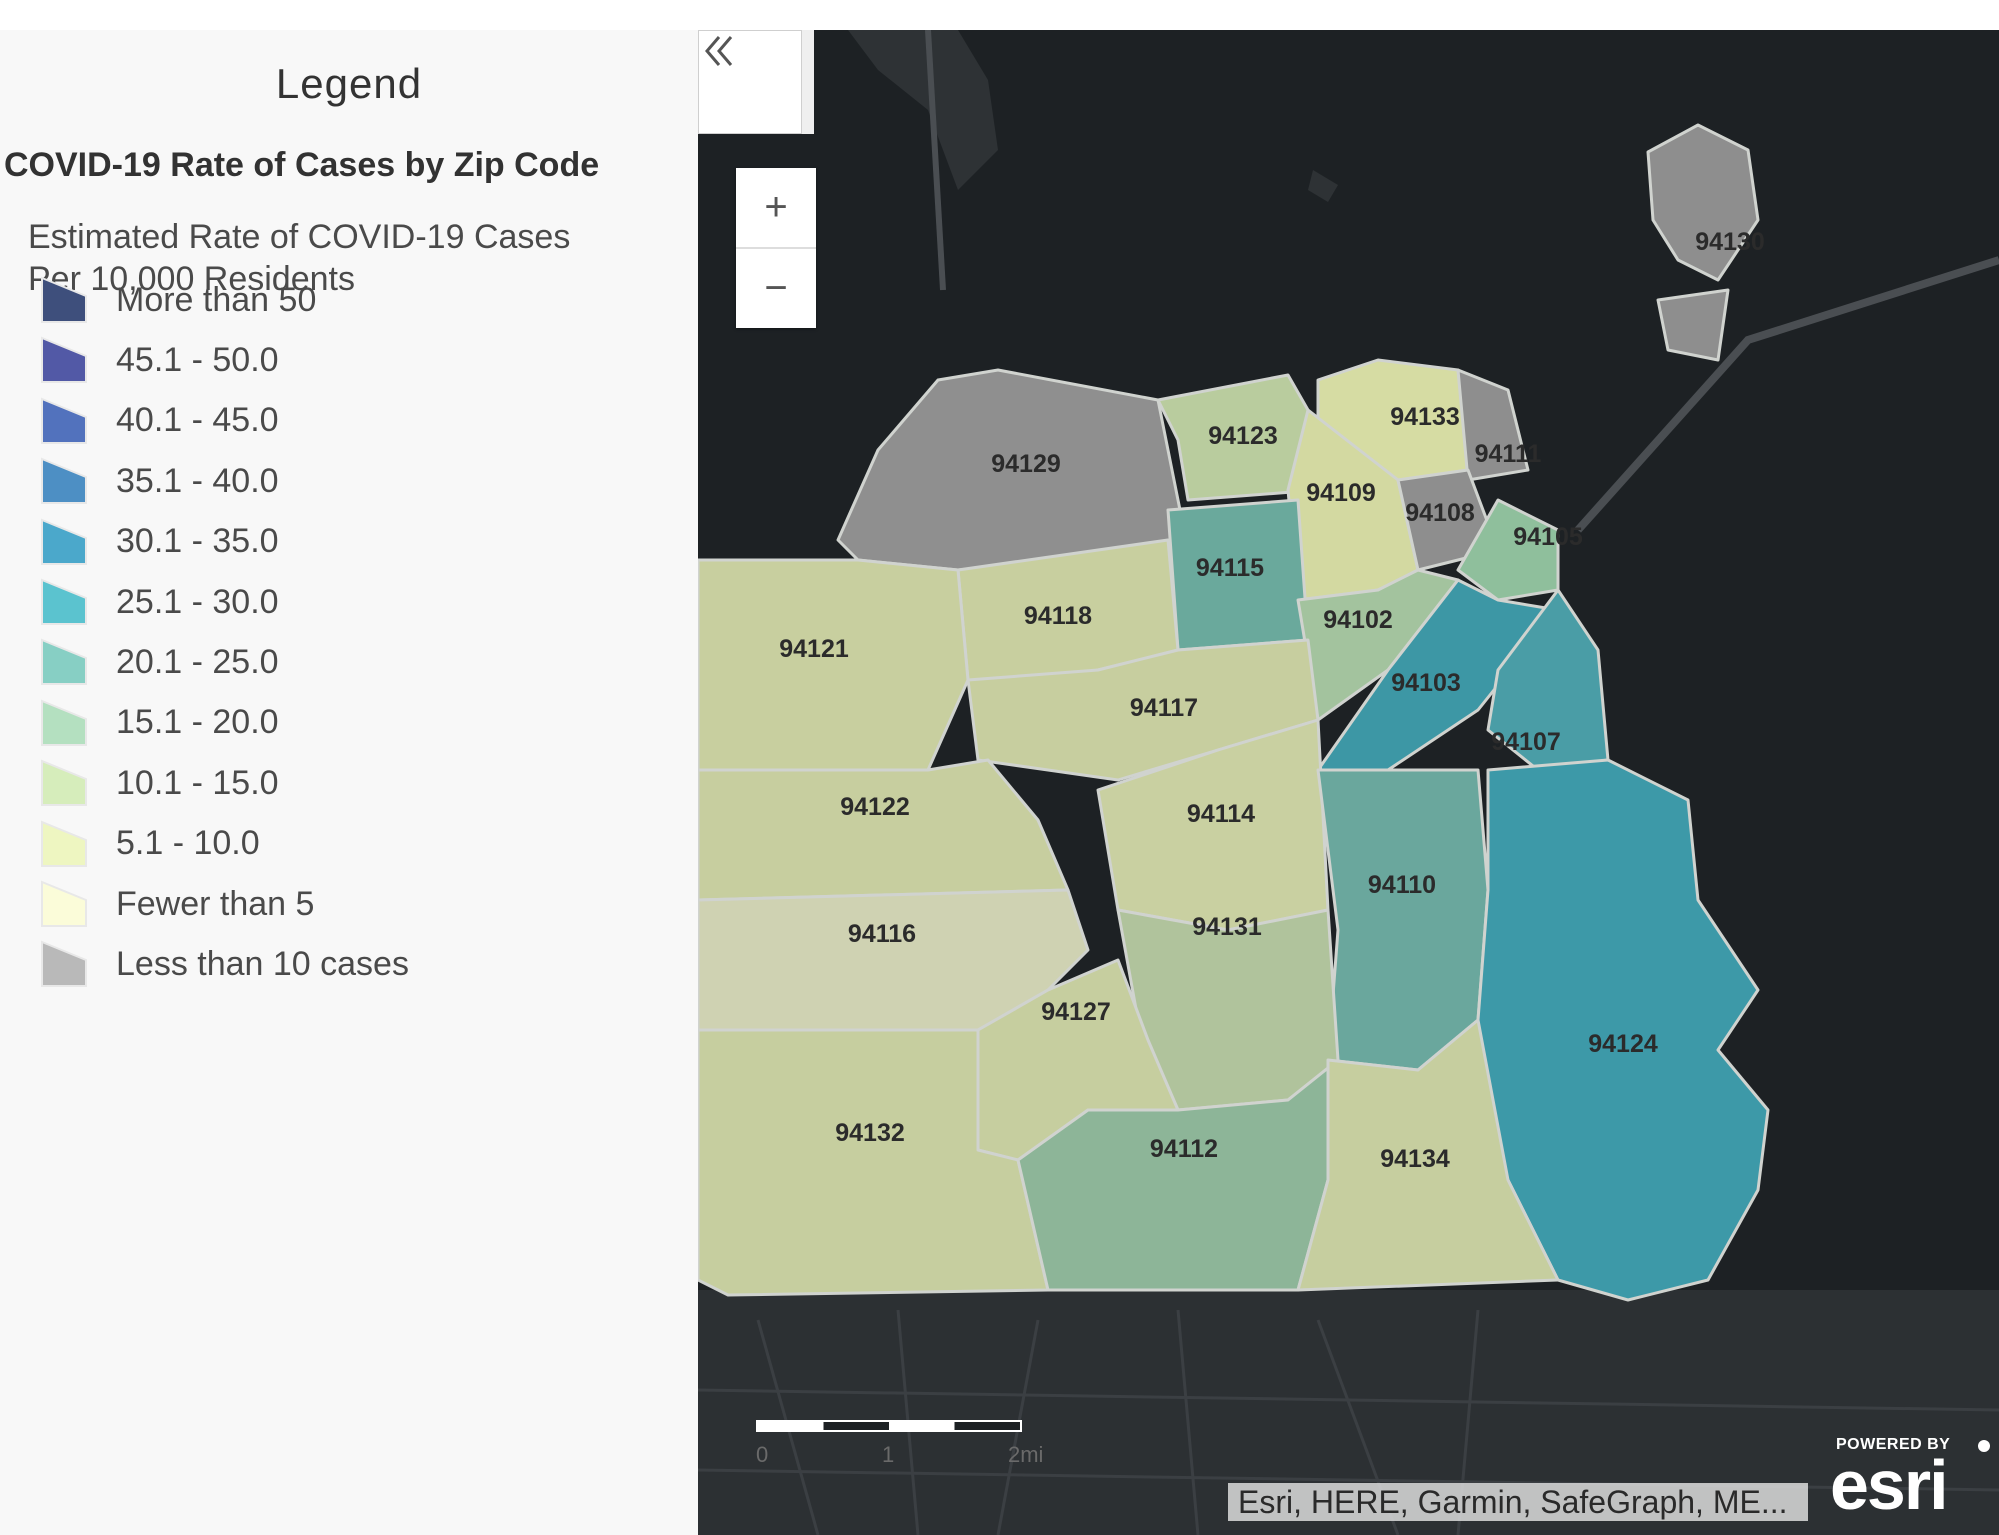 This screenshot has height=1535, width=1999. Describe the element at coordinates (1440, 513) in the screenshot. I see `zip-label-94108: 94108` at that location.